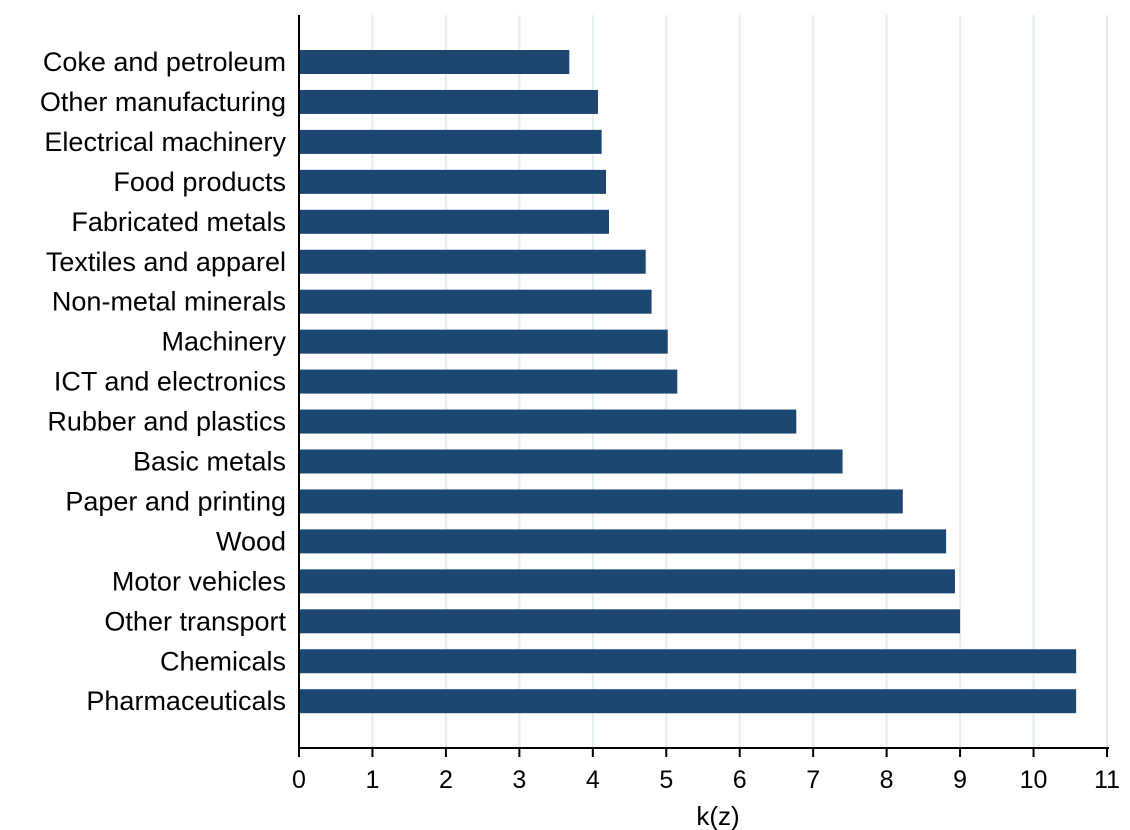 The width and height of the screenshot is (1130, 830). Describe the element at coordinates (199, 581) in the screenshot. I see `category-label-13: Motor vehicles` at that location.